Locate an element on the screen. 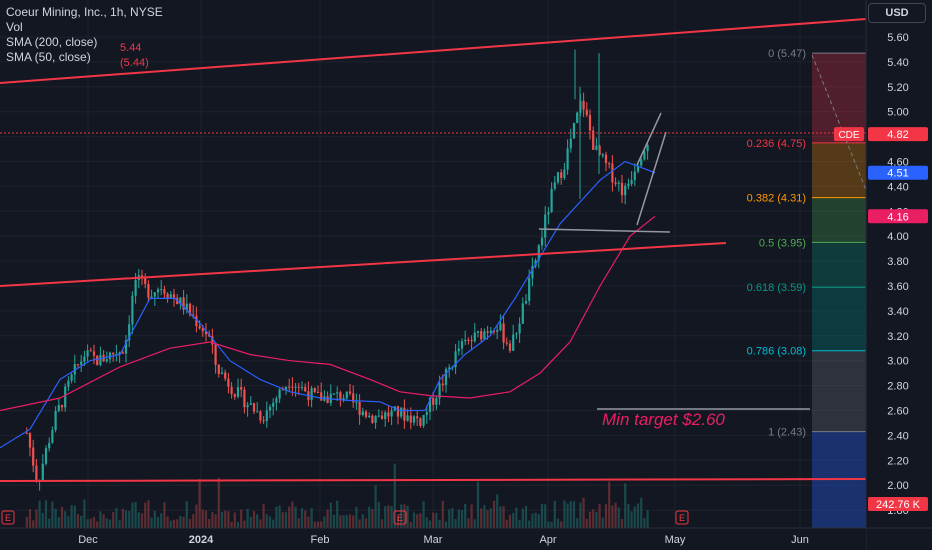 This screenshot has height=550, width=932. y-tick-label: 5.40 is located at coordinates (897, 63).